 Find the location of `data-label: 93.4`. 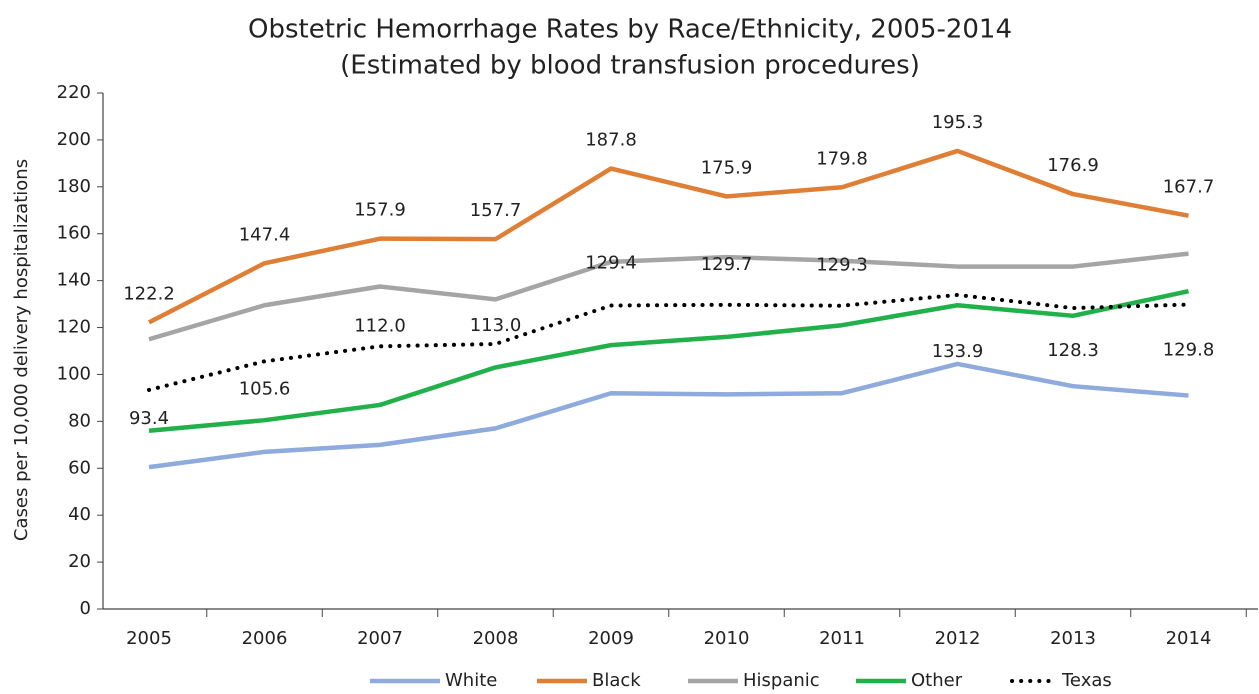

data-label: 93.4 is located at coordinates (149, 418).